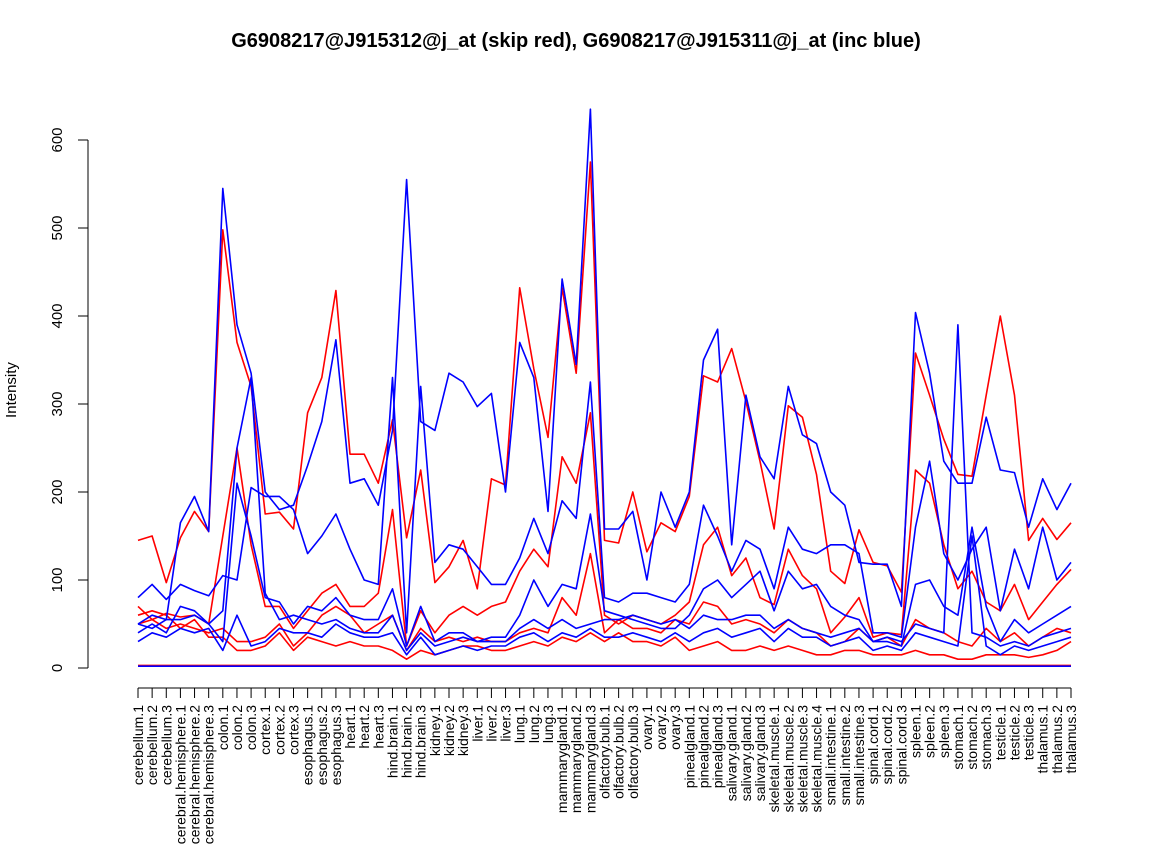  Describe the element at coordinates (180, 775) in the screenshot. I see `x-tick-label: cerebral.hemisphere.1` at that location.